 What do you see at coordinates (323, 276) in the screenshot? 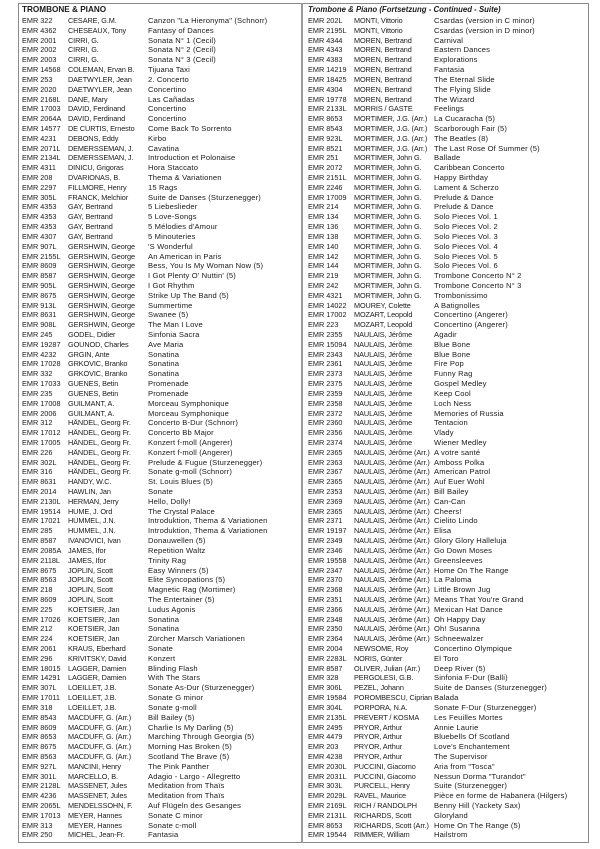
I see `catalog-number: EMR 219` at bounding box center [323, 276].